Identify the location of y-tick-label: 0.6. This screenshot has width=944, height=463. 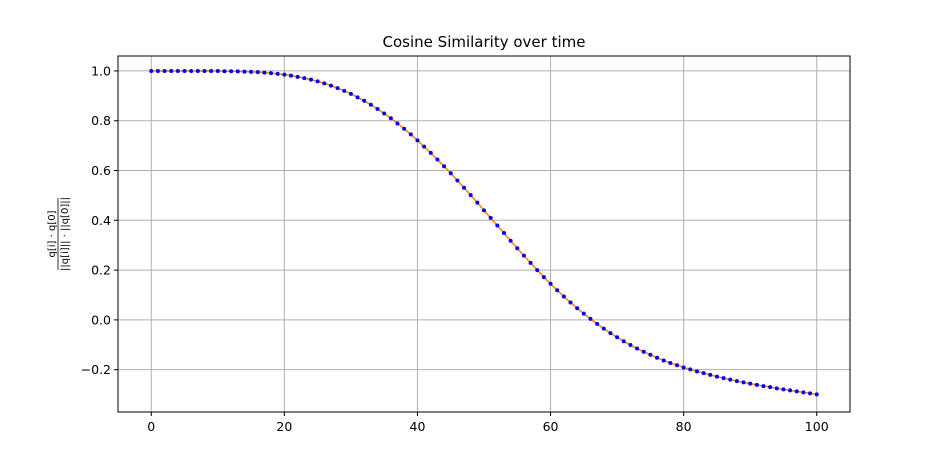
(101, 170).